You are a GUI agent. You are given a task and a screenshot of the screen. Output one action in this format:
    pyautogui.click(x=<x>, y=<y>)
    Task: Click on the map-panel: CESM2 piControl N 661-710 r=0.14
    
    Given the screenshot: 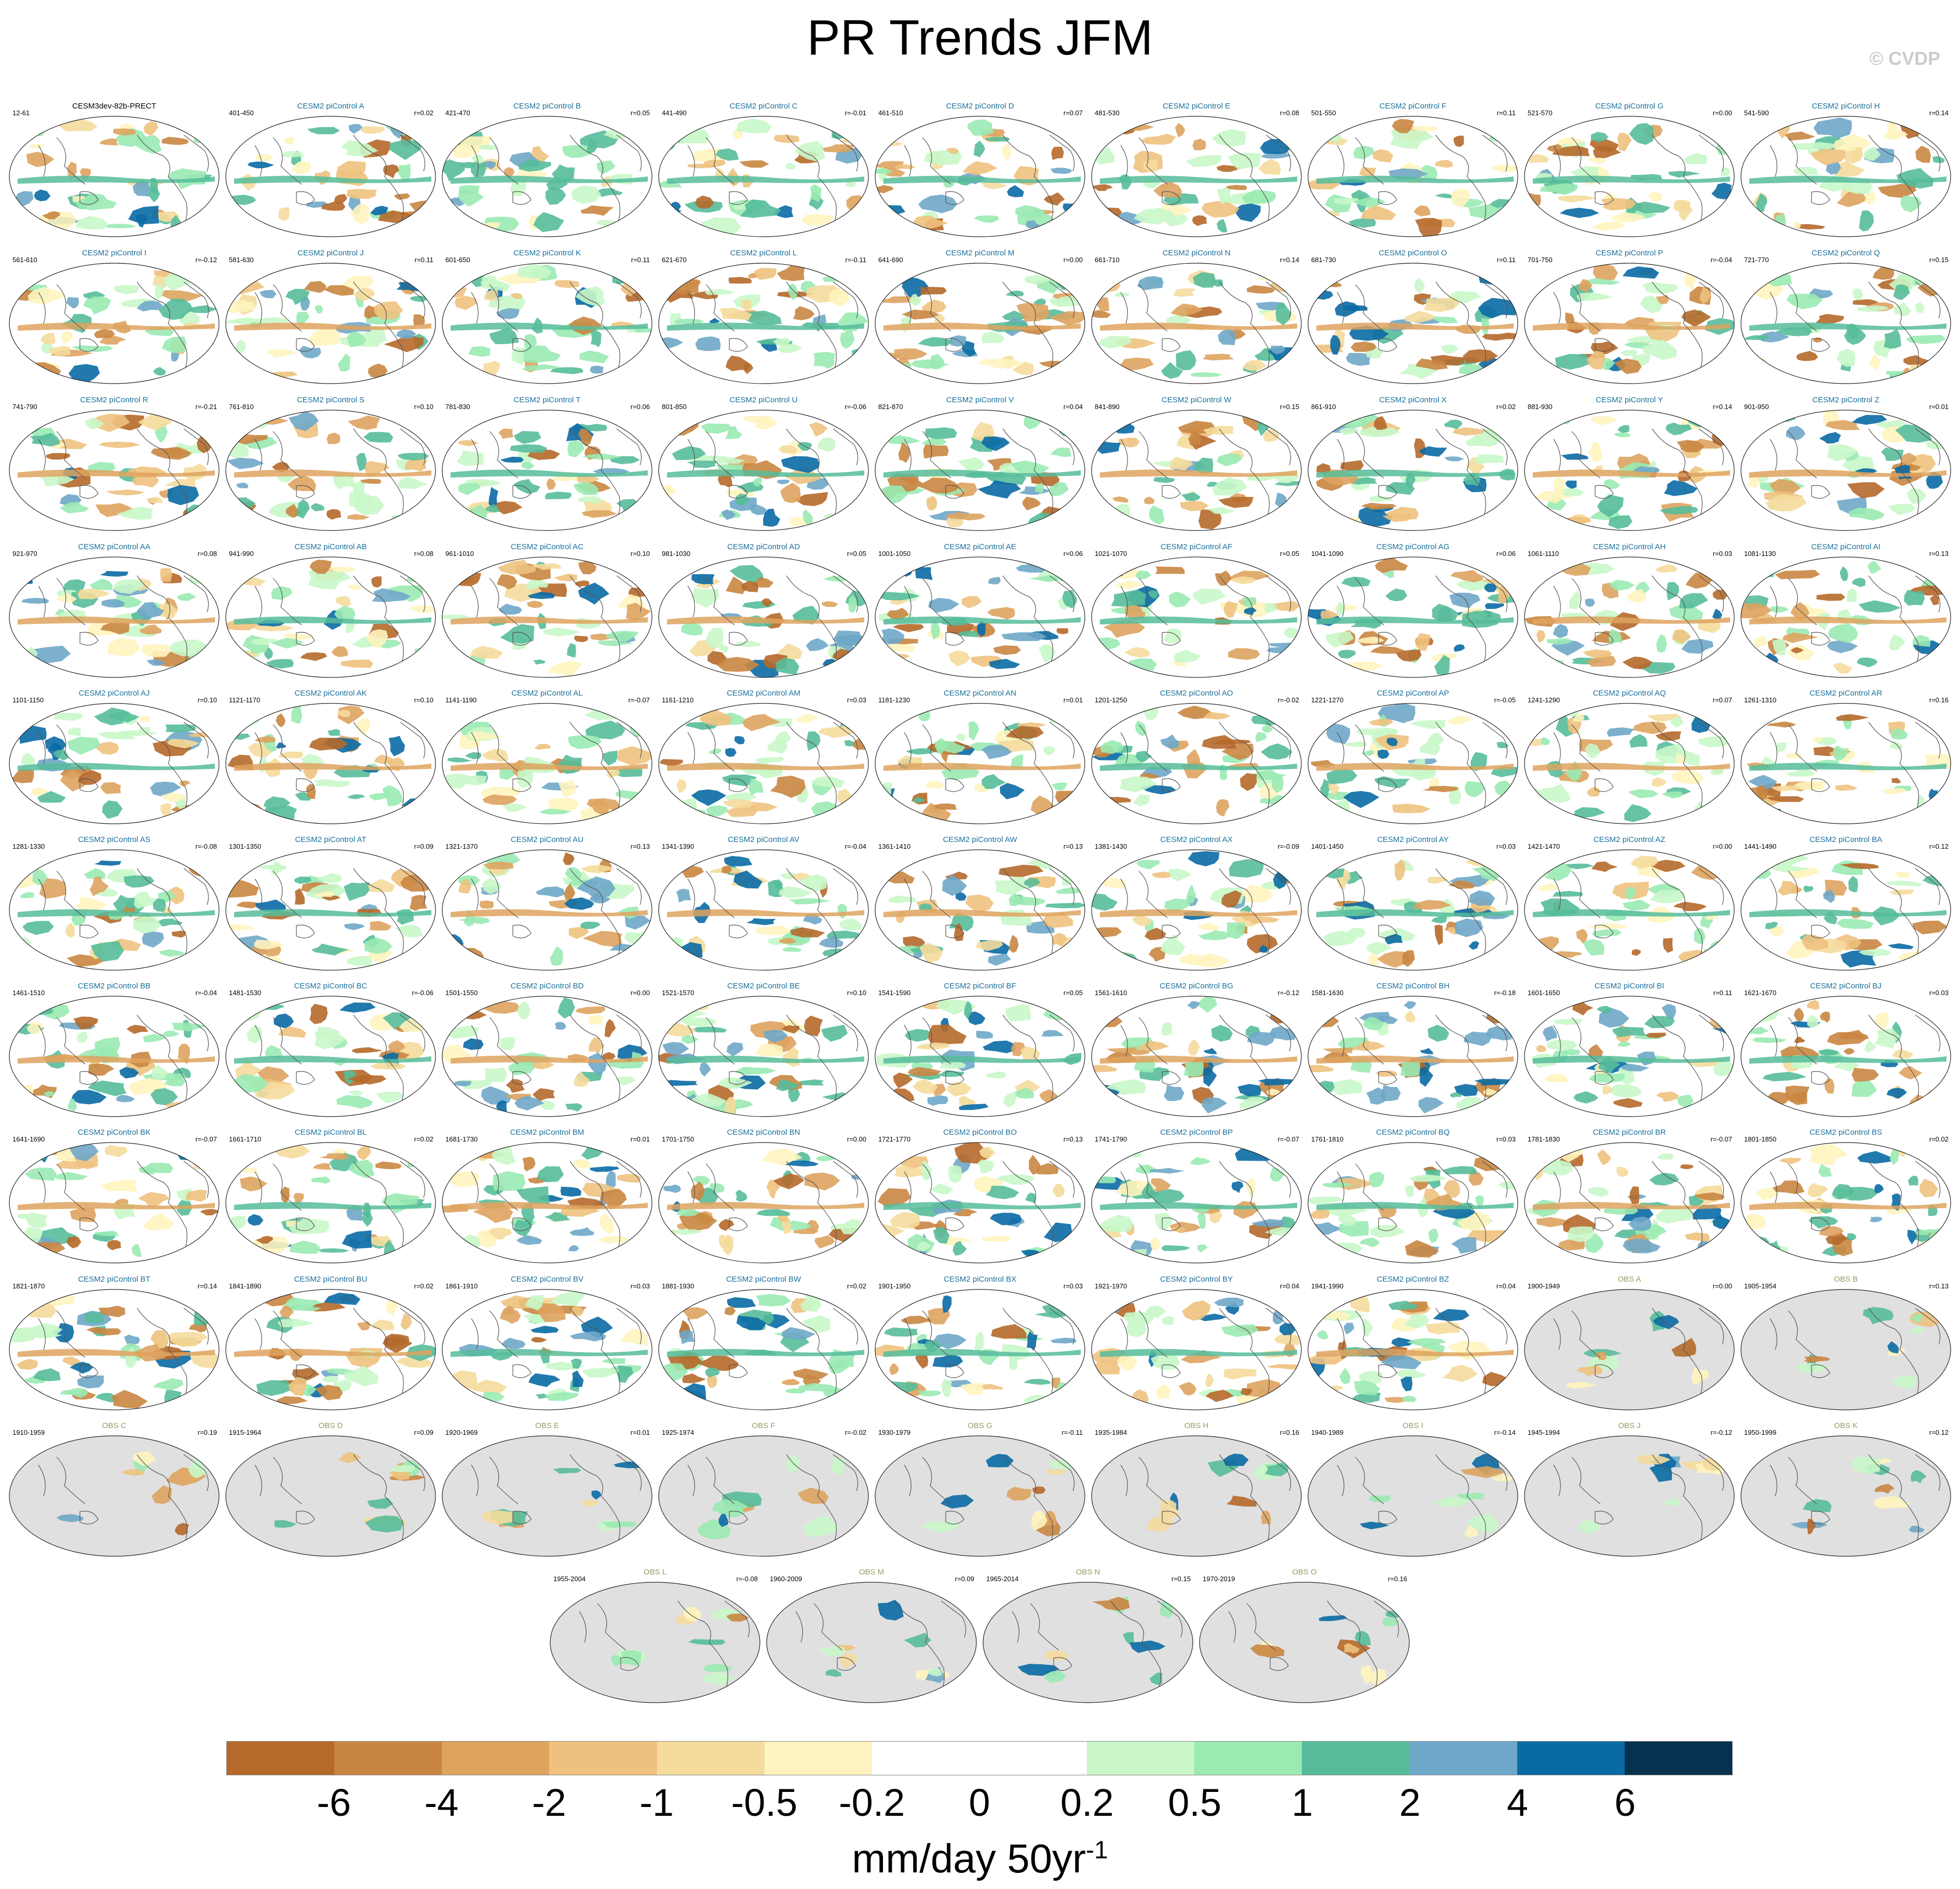 What is the action you would take?
    pyautogui.click(x=1196, y=317)
    